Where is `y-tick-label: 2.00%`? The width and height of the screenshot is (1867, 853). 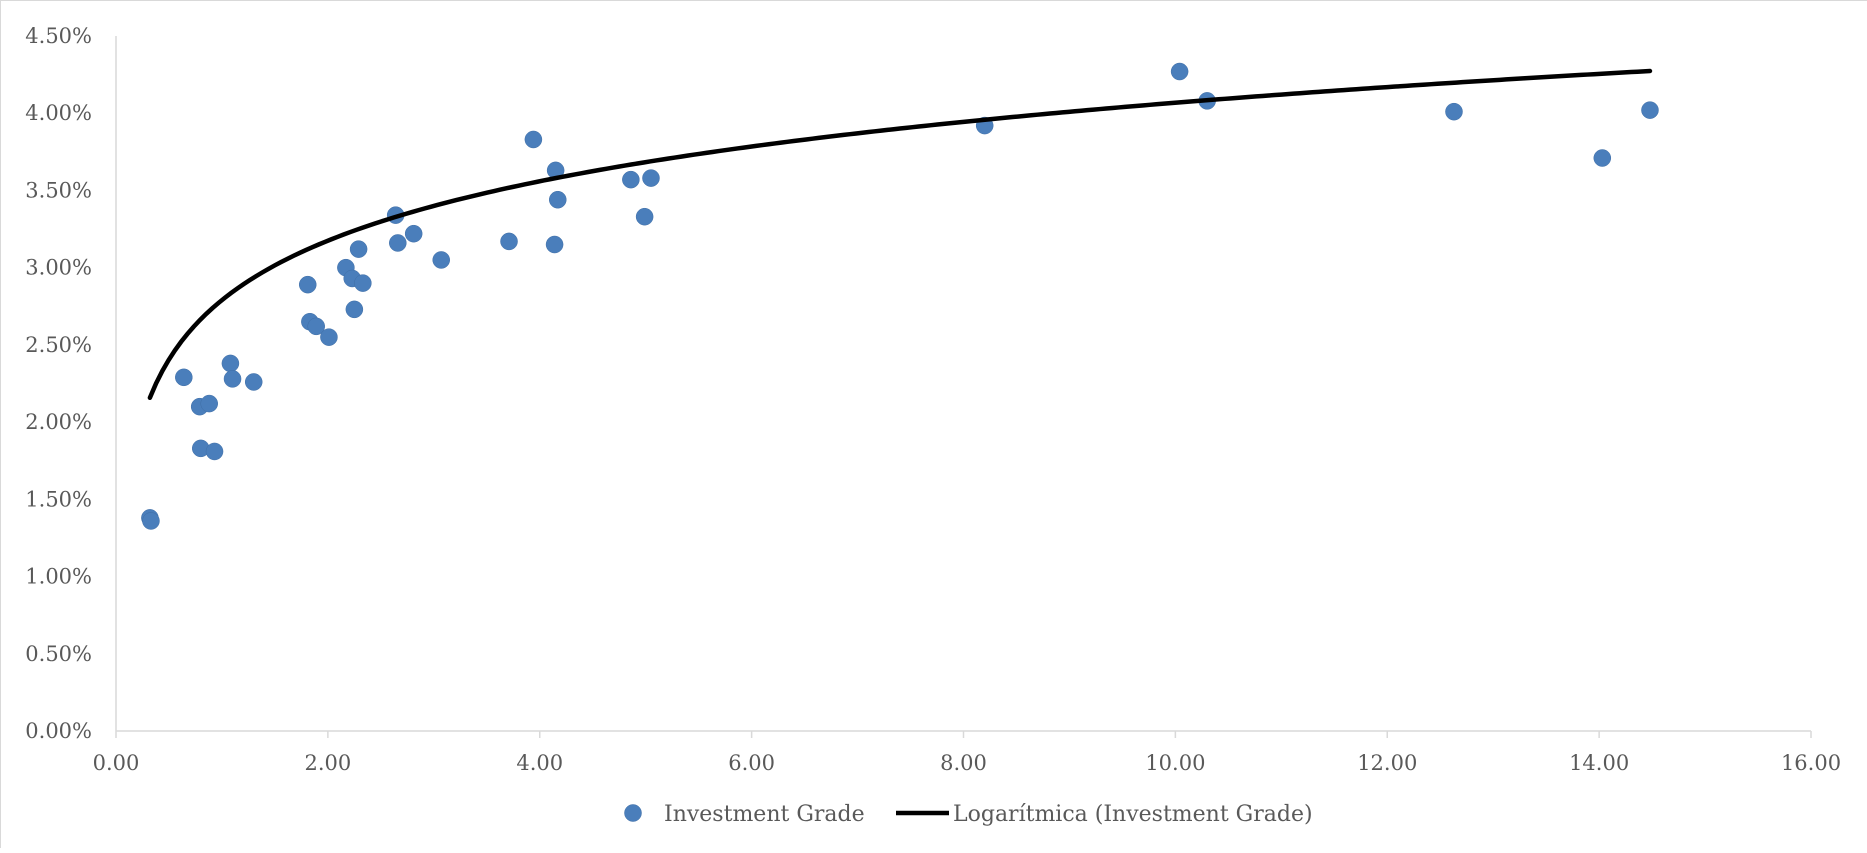
y-tick-label: 2.00% is located at coordinates (58, 422).